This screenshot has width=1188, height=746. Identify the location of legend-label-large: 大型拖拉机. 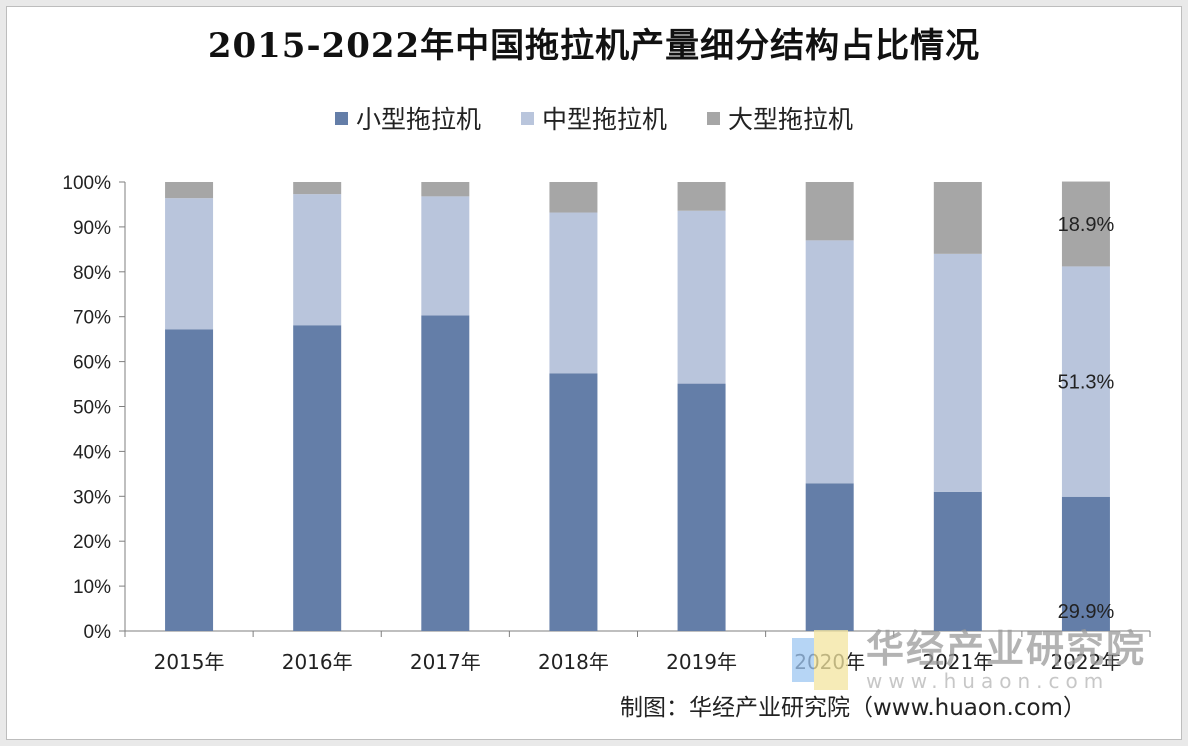
(791, 119).